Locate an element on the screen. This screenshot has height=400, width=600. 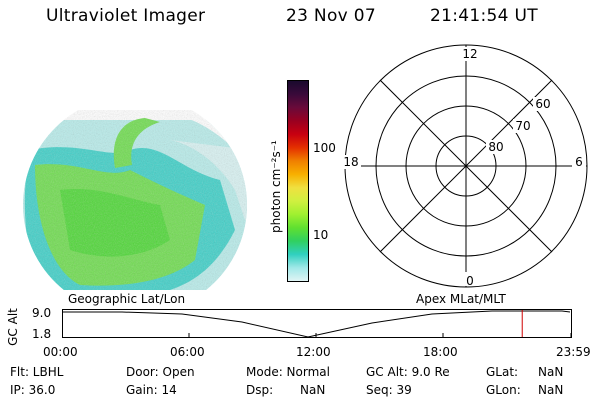
instrument-title: Ultraviolet Imager is located at coordinates (126, 16).